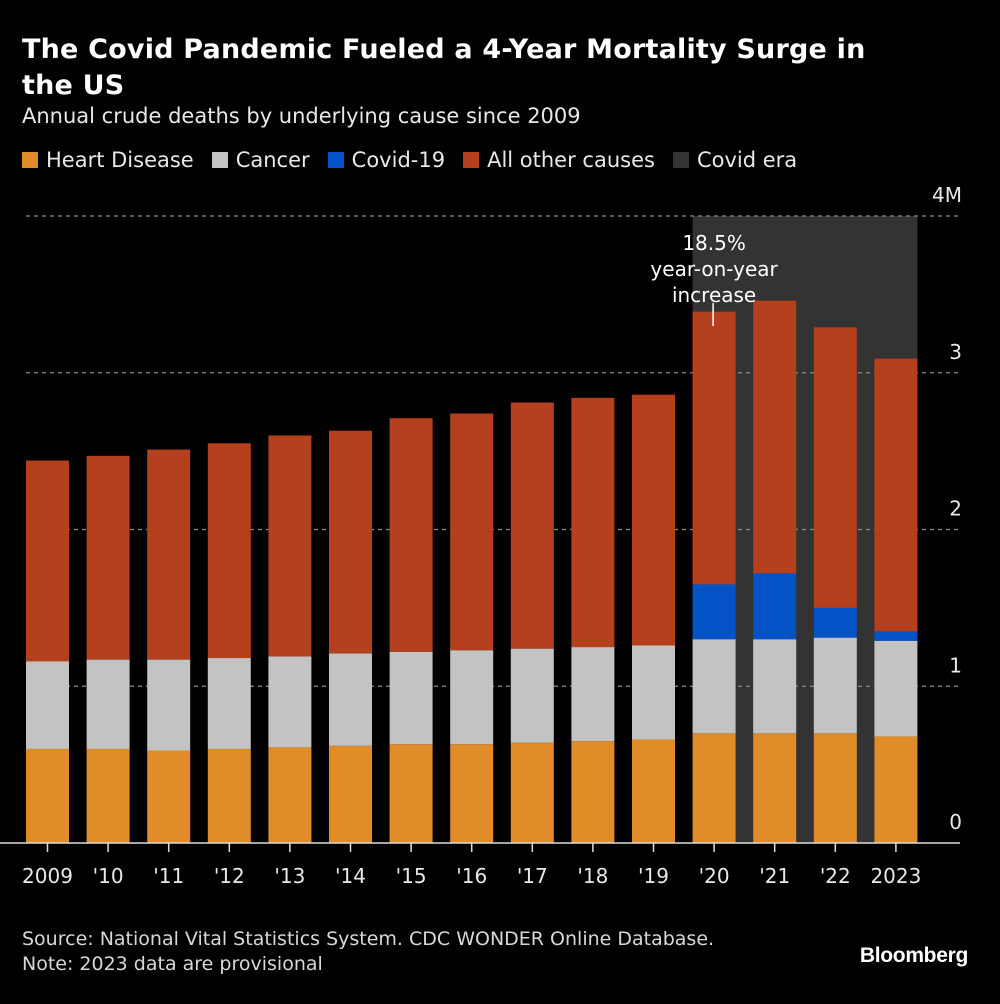 The height and width of the screenshot is (1004, 1000). I want to click on x-tick-label: 2009, so click(47, 876).